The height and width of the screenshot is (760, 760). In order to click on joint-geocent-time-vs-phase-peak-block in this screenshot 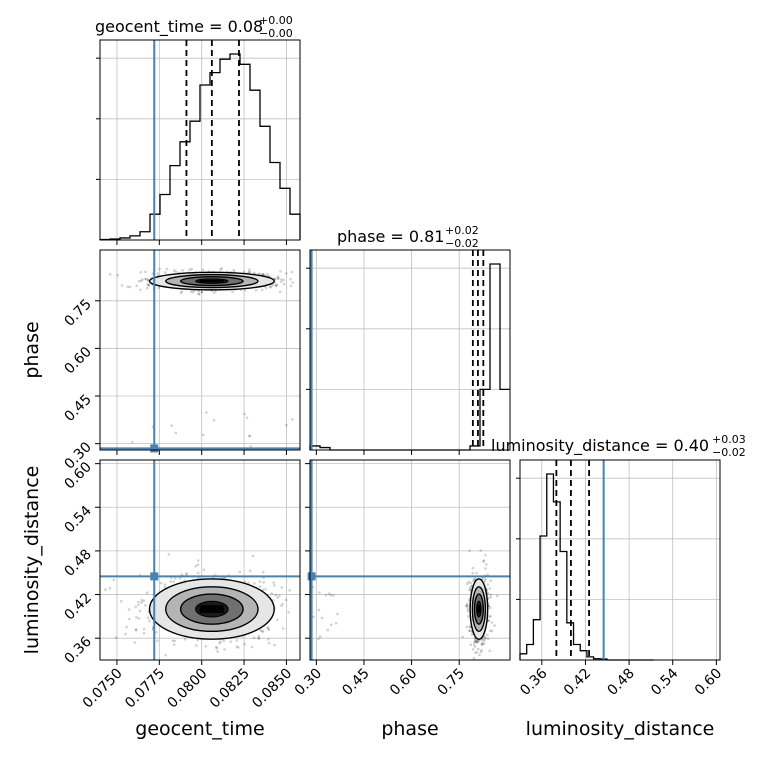, I will do `click(212, 281)`.